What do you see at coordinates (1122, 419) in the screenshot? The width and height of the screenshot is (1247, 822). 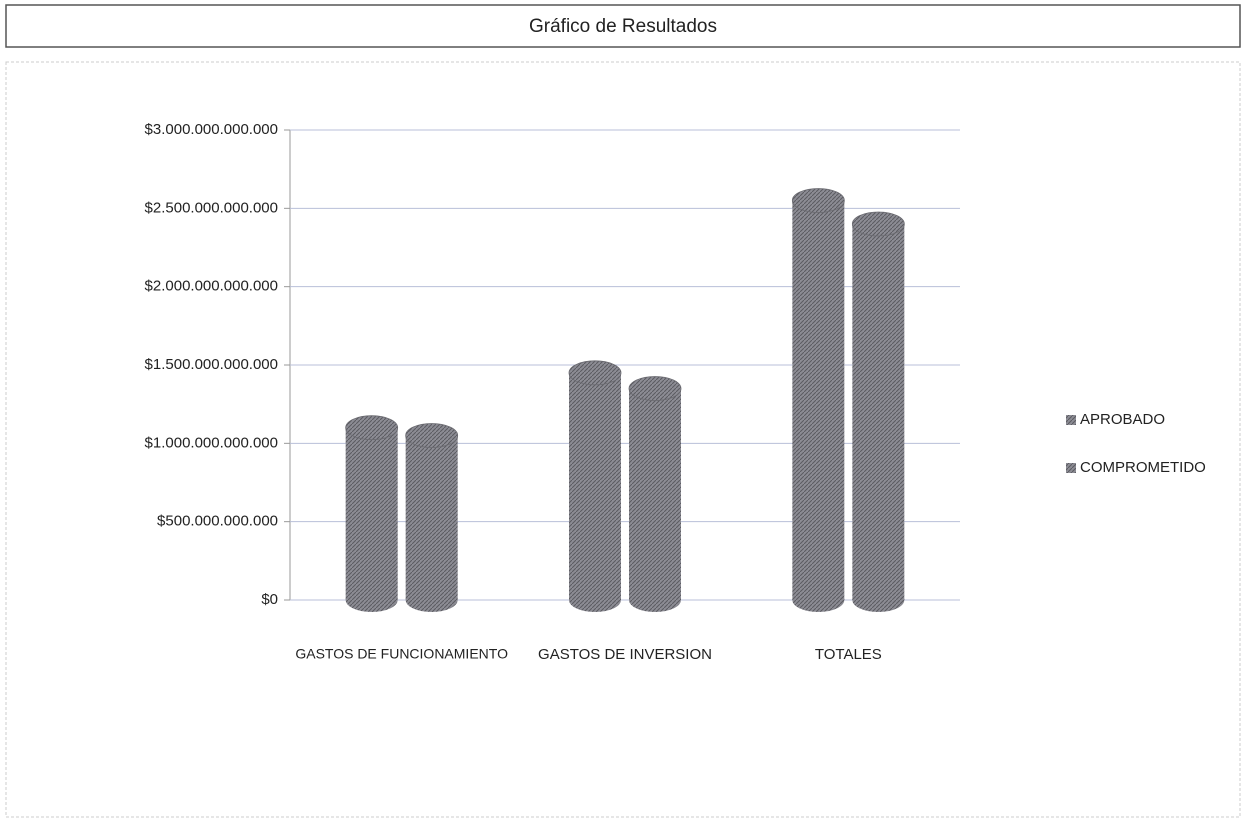 I see `legend-label: APROBADO` at bounding box center [1122, 419].